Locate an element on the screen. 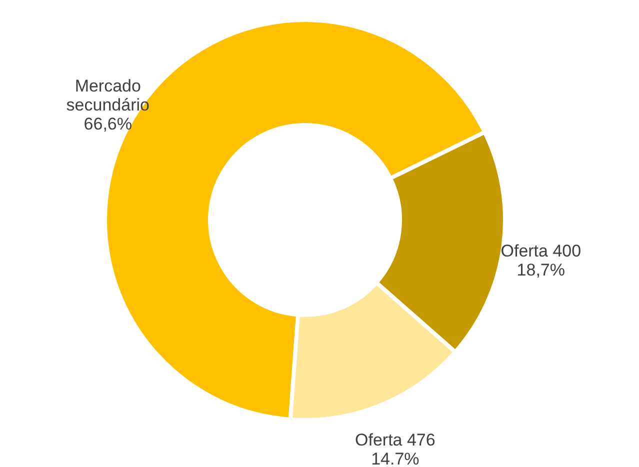 This screenshot has width=639, height=467. slice-label: Oferta 476 is located at coordinates (395, 440).